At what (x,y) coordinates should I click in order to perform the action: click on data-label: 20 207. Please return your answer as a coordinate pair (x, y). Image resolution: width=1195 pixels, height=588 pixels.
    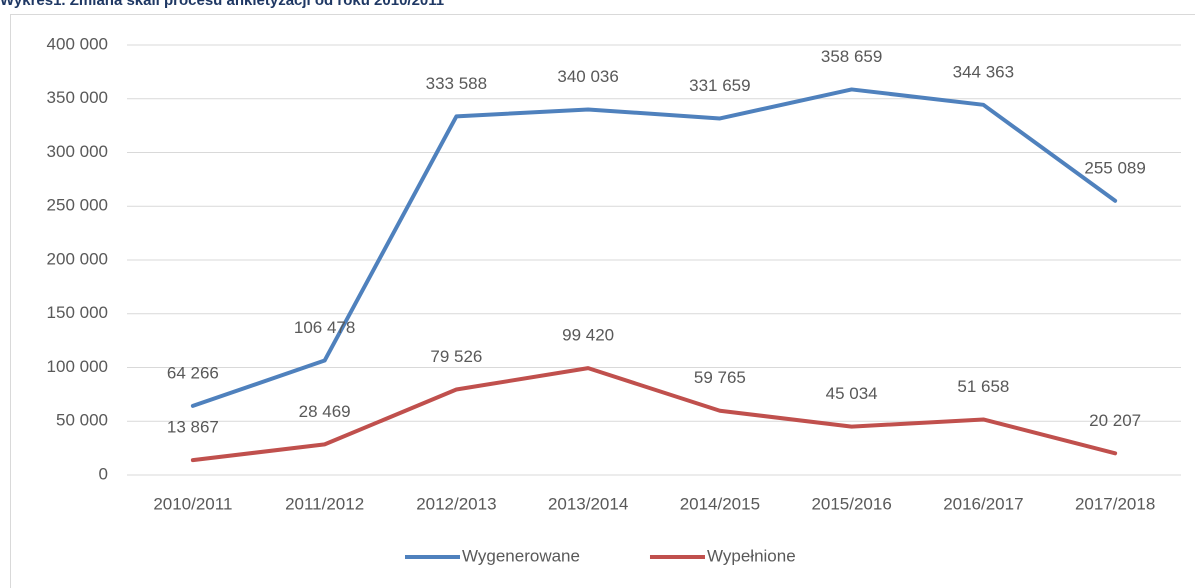
    Looking at the image, I should click on (1115, 420).